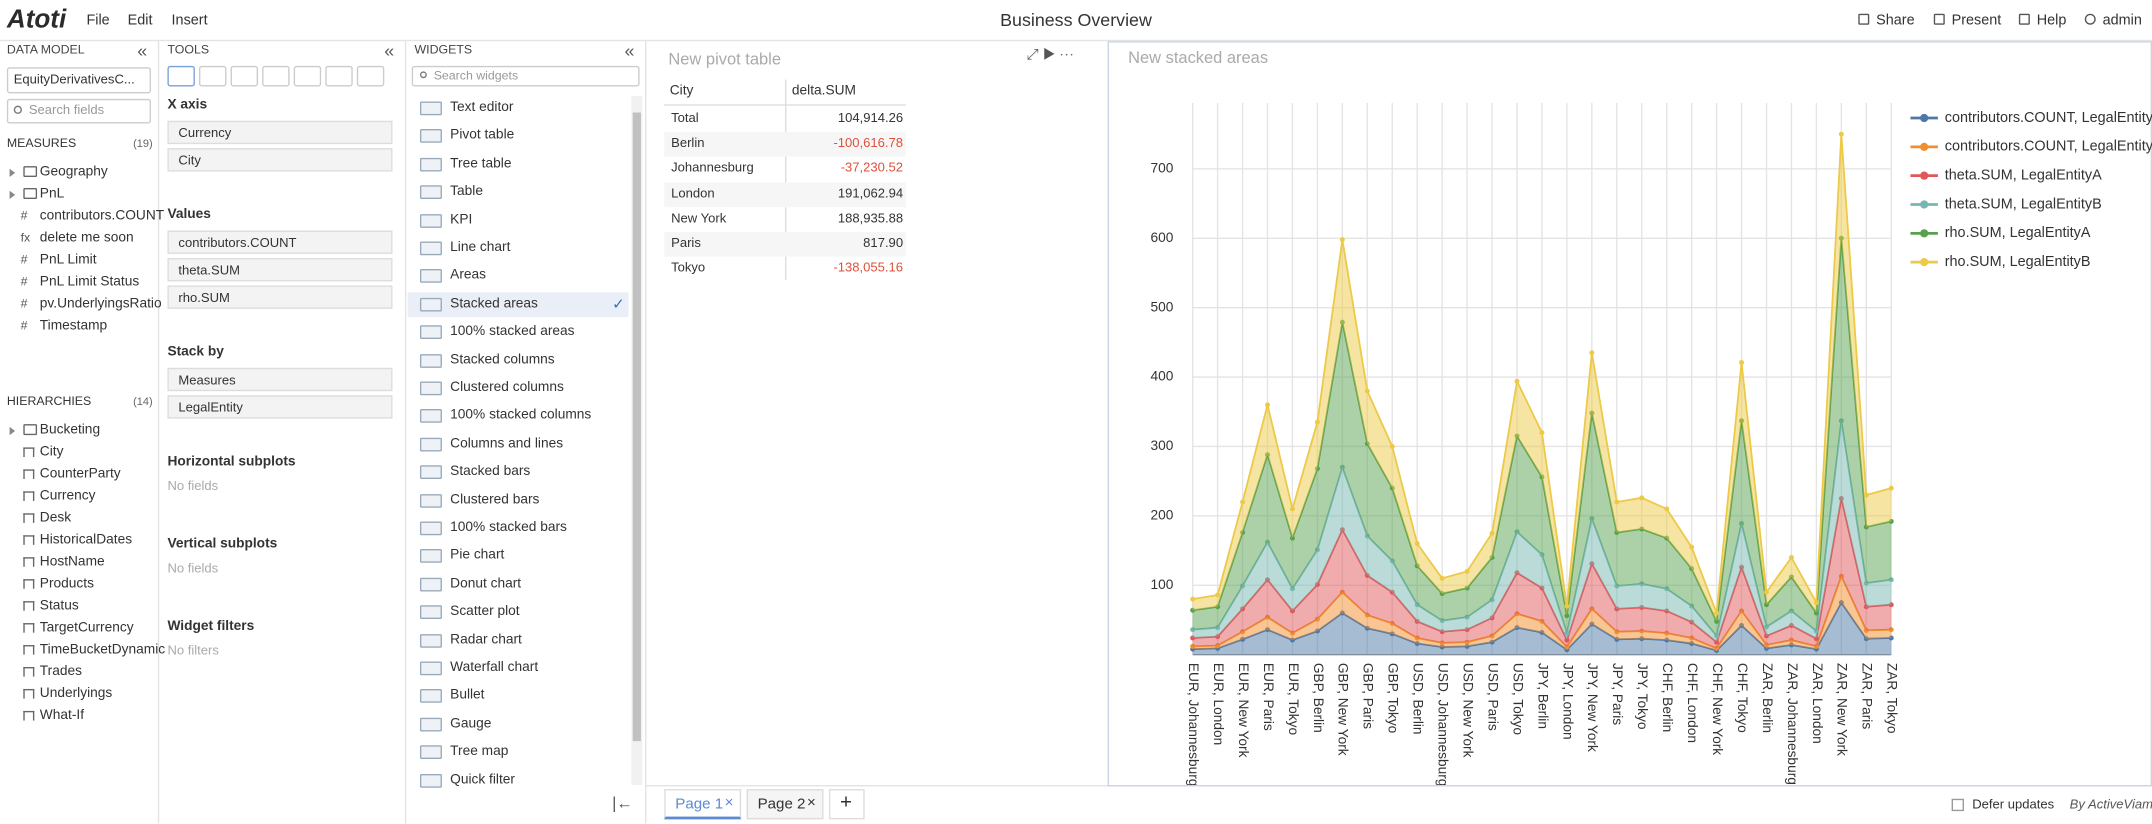  Describe the element at coordinates (52, 194) in the screenshot. I see `measure: PnL` at that location.